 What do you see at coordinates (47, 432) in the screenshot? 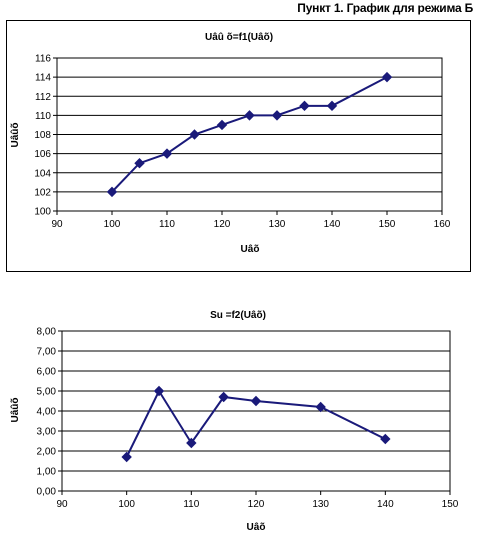
I see `y-tick-label: 3,00` at bounding box center [47, 432].